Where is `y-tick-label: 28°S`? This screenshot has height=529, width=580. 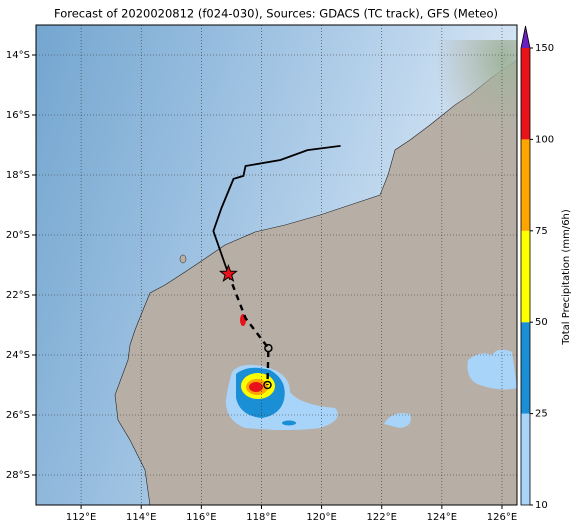
y-tick-label: 28°S is located at coordinates (18, 475).